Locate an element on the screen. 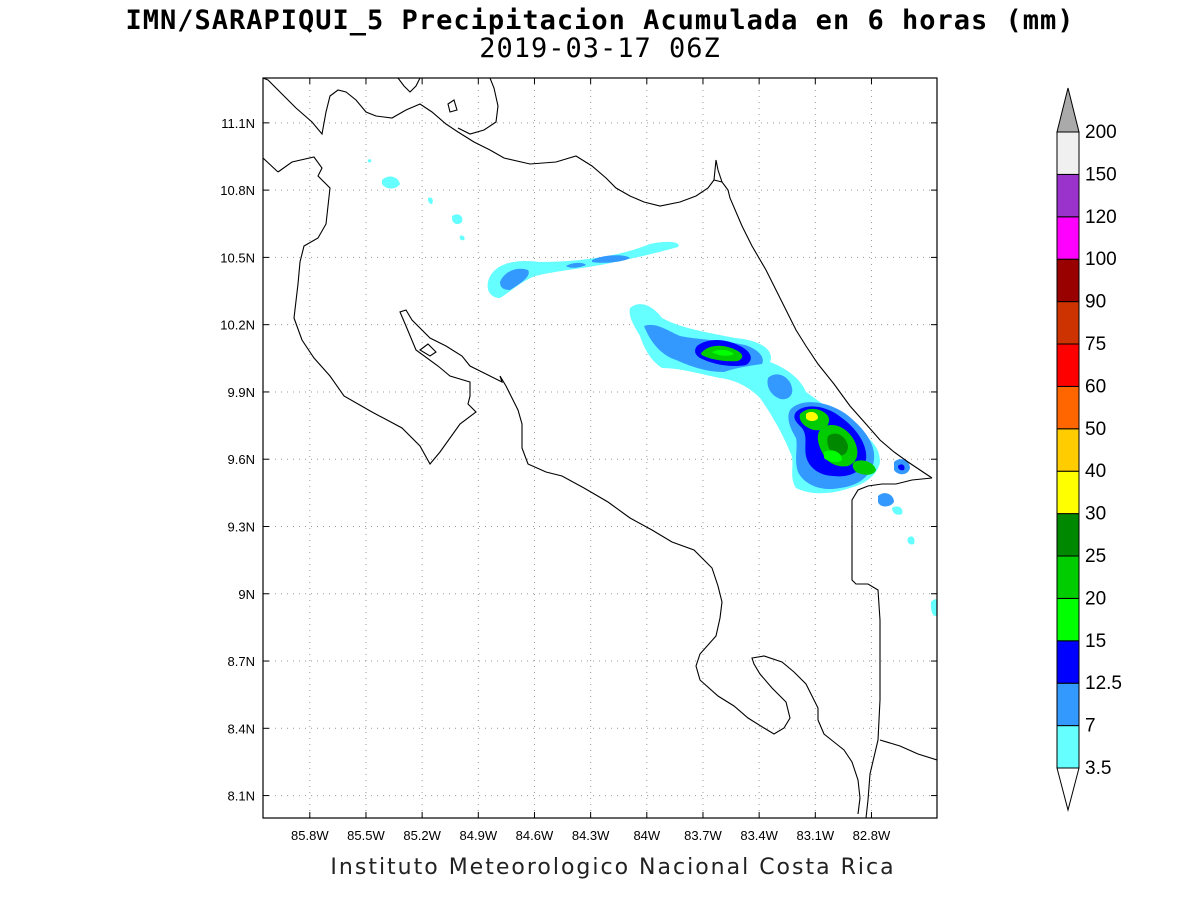  colorbar-level-label: 200 is located at coordinates (1101, 132).